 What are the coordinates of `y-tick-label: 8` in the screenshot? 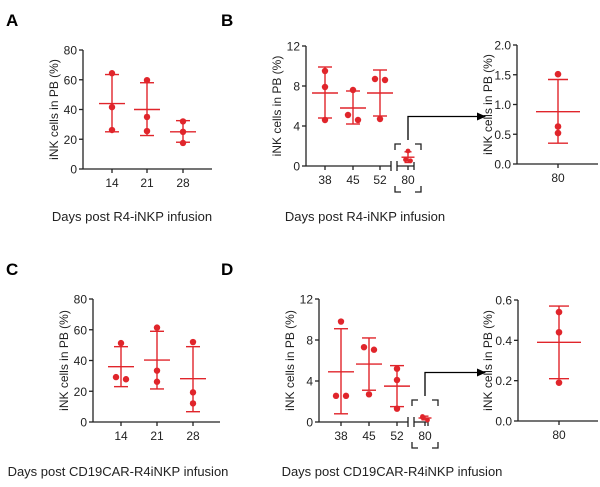 It's located at (309, 341).